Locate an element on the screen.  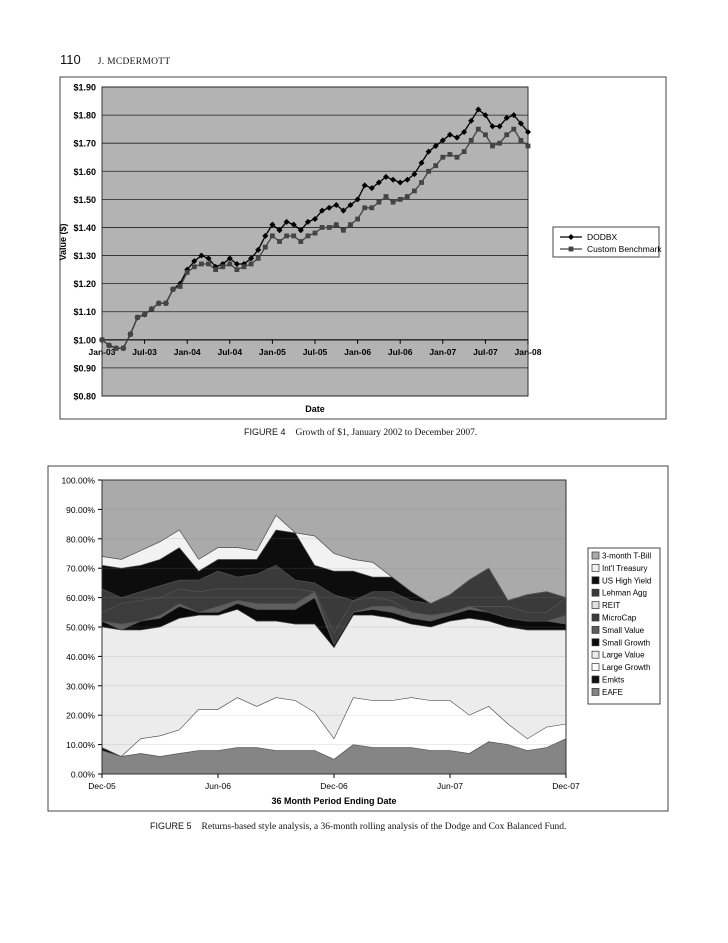
legend-swatch-lehman-agg is located at coordinates (595, 592).